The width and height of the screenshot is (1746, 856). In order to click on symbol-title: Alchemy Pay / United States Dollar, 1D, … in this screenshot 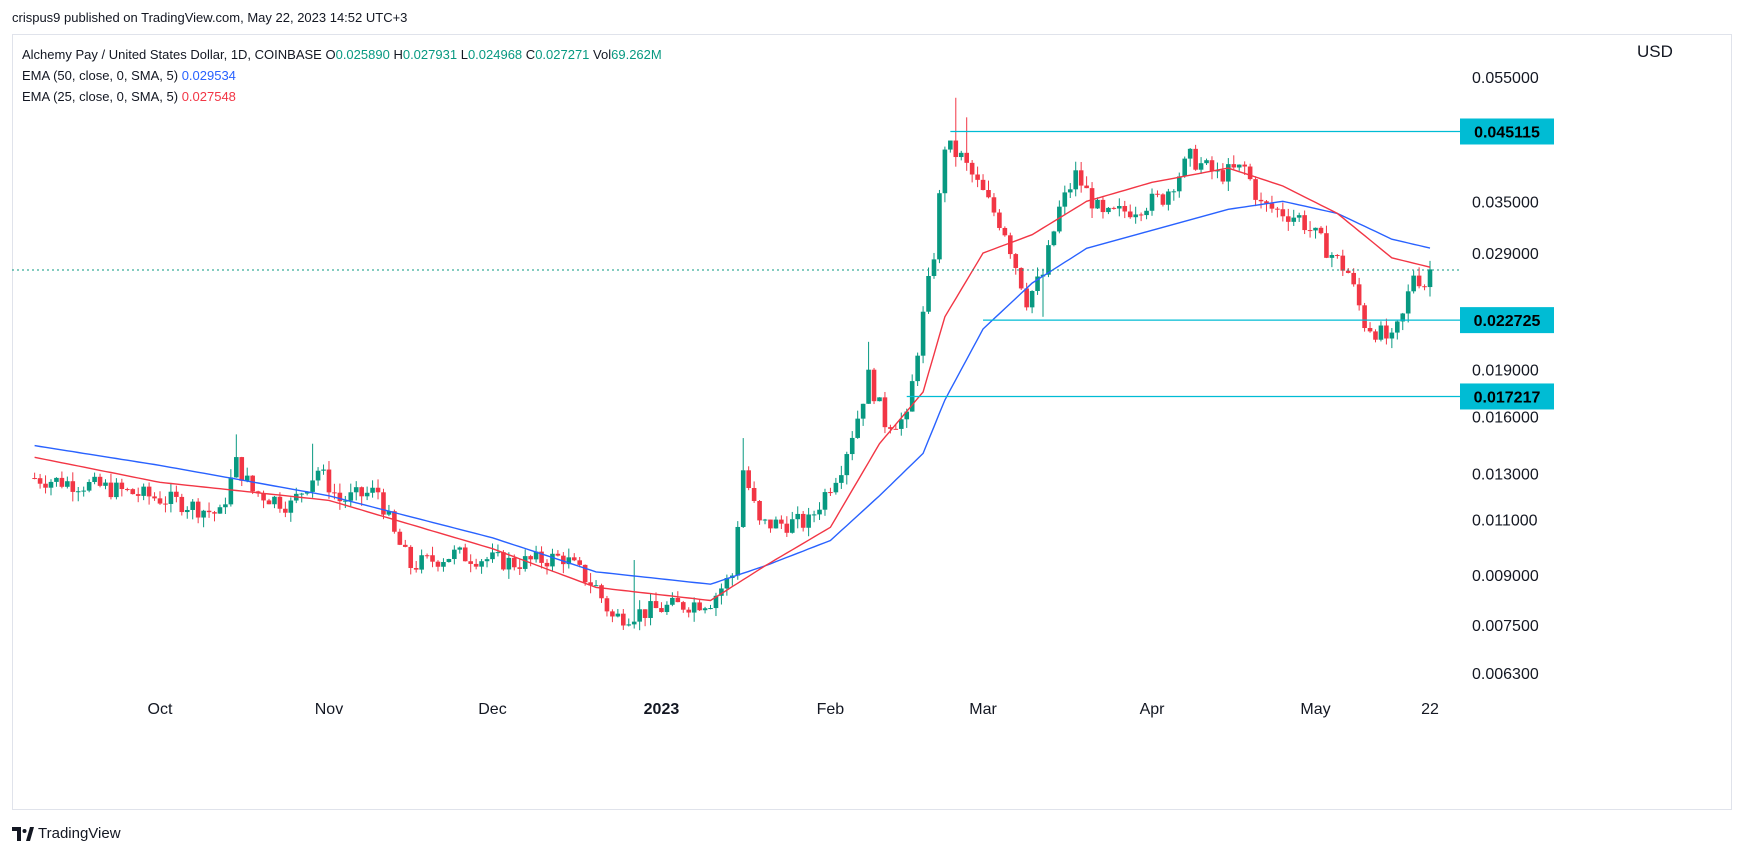, I will do `click(172, 54)`.